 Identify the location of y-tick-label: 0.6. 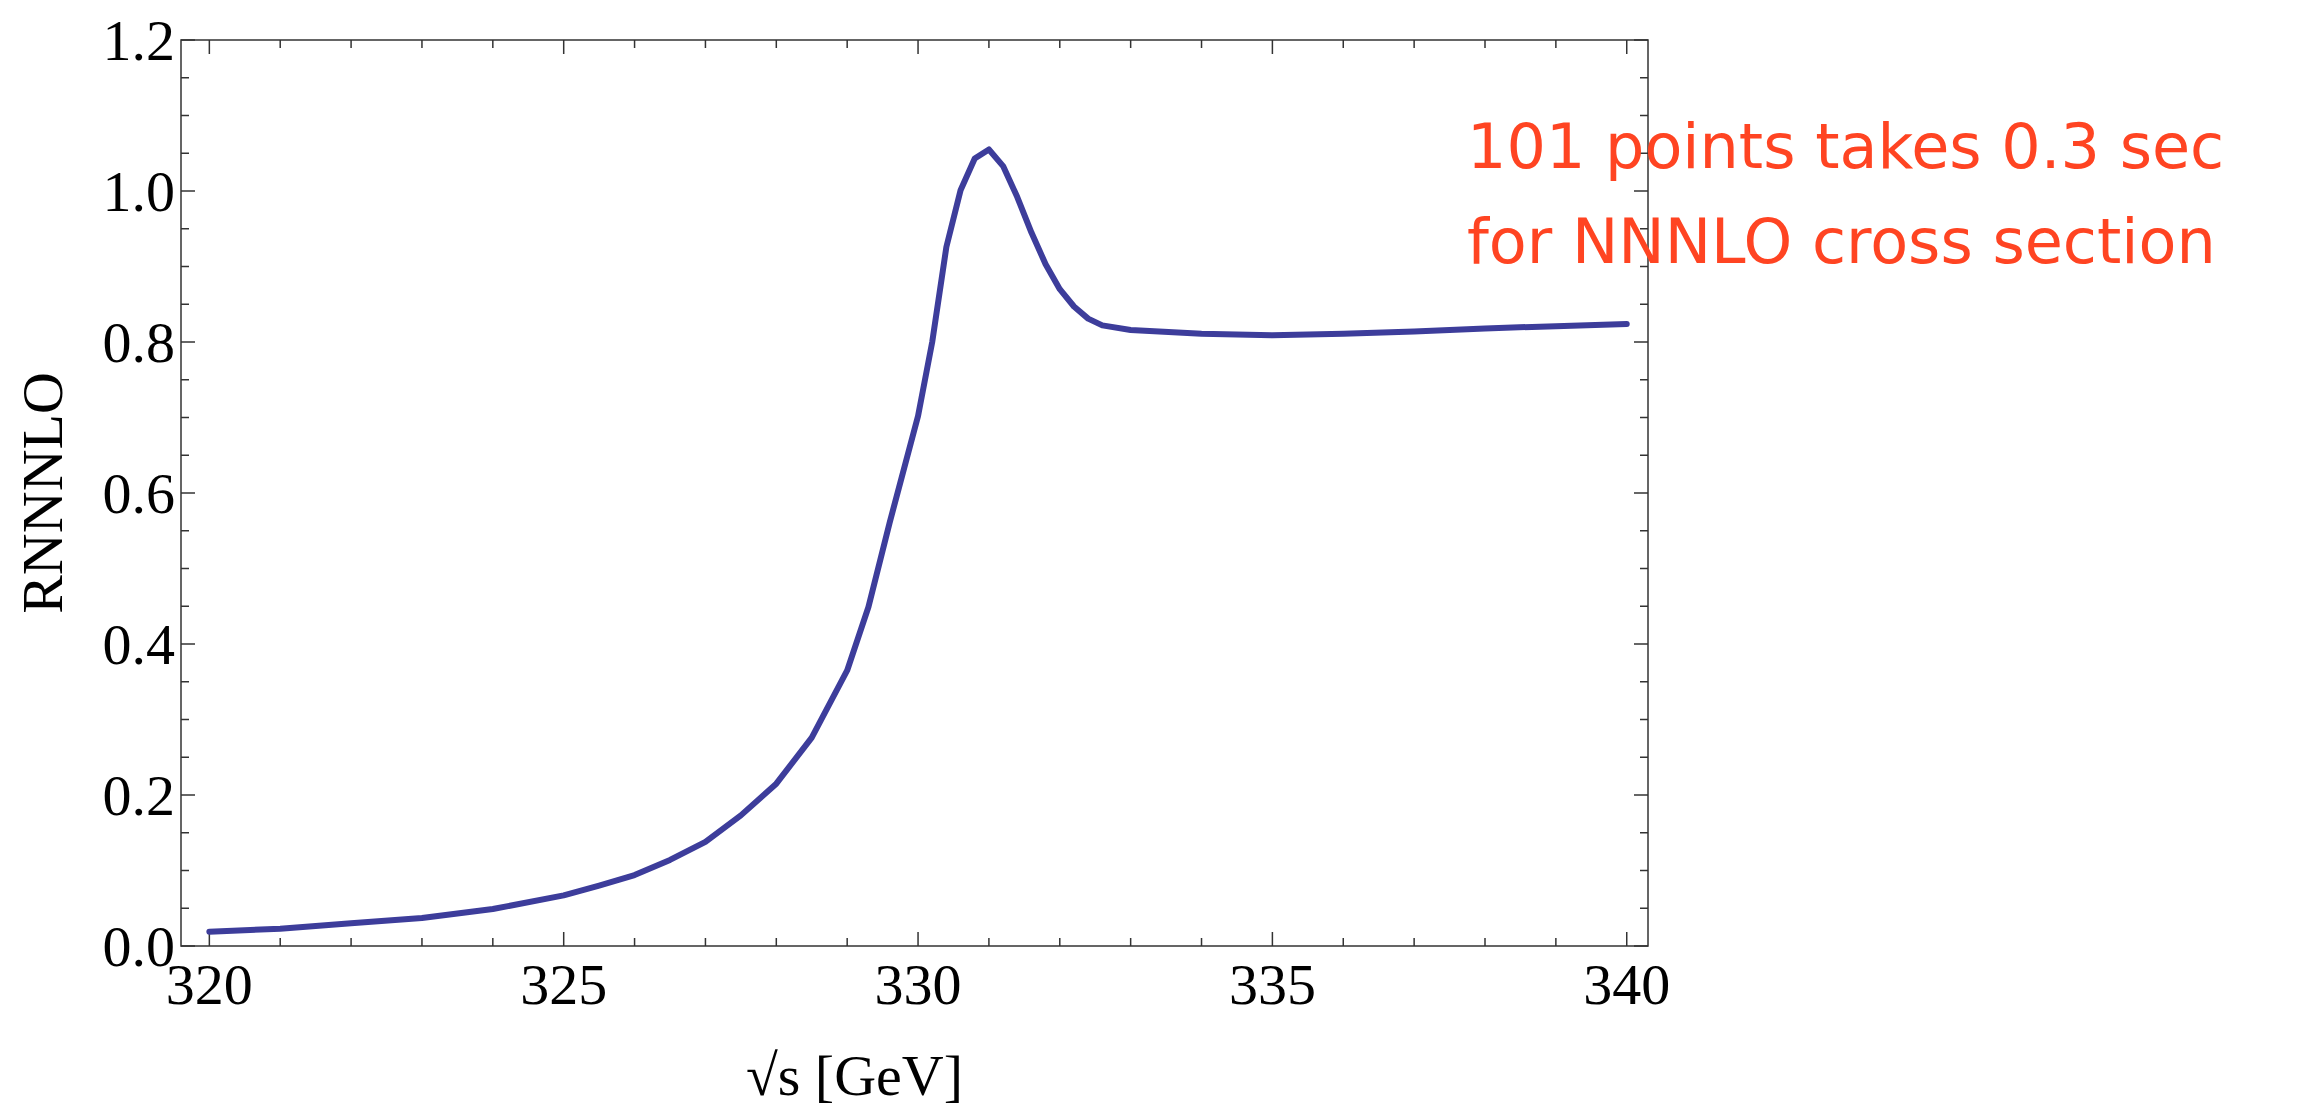
(138, 493).